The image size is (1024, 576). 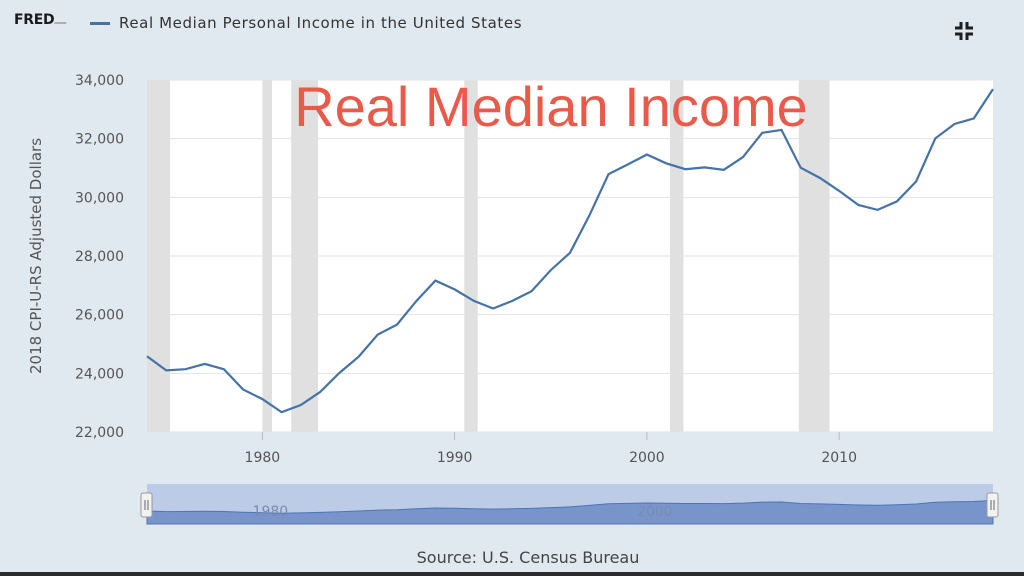 I want to click on y-tick-label: 30,000, so click(x=99, y=198).